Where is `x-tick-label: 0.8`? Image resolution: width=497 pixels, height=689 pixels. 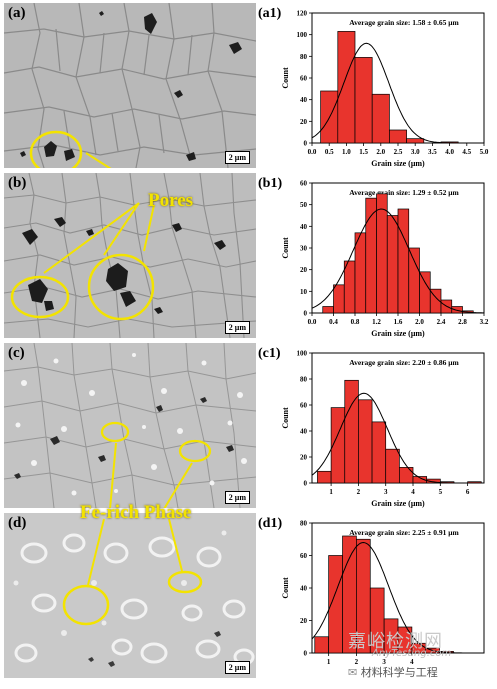 x-tick-label: 0.8 is located at coordinates (355, 322).